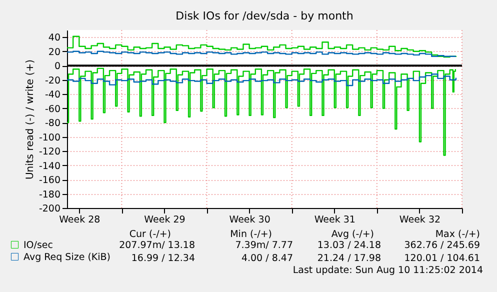  What do you see at coordinates (49, 180) in the screenshot?
I see `y-tick-label: -160` at bounding box center [49, 180].